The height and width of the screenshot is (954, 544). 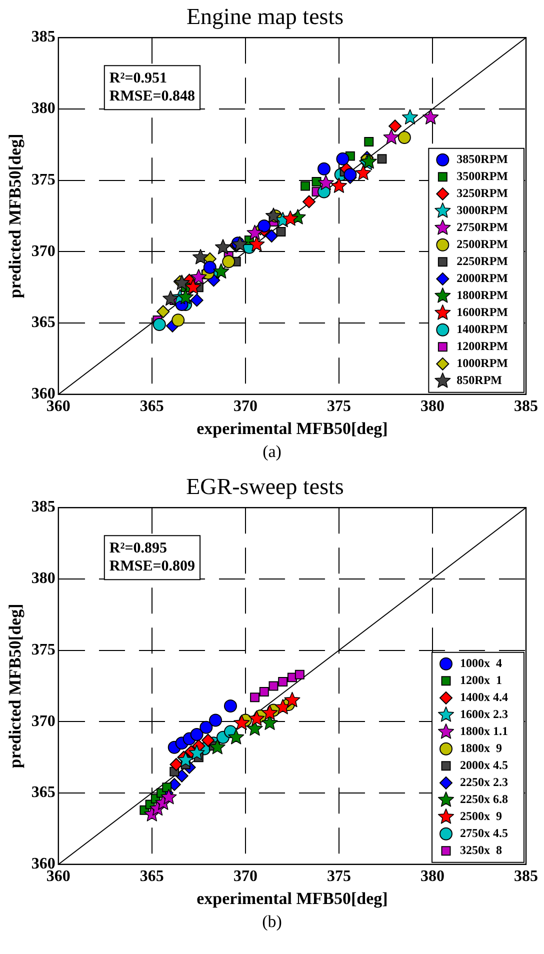 What do you see at coordinates (482, 193) in the screenshot?
I see `legend-label: 3250RPM` at bounding box center [482, 193].